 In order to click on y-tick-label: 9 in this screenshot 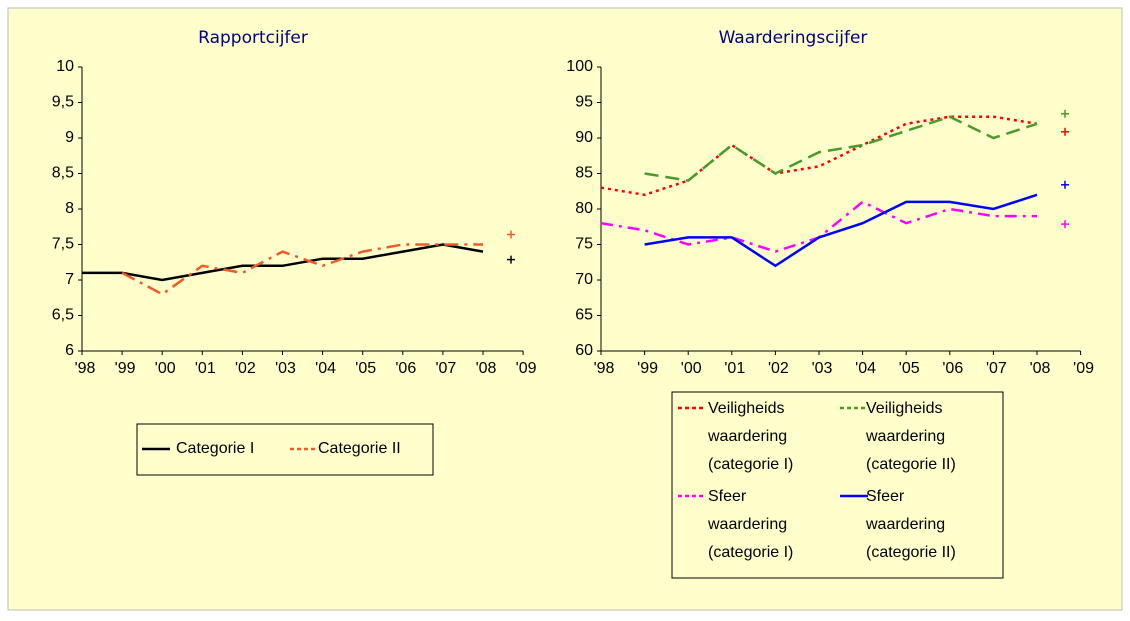, I will do `click(69, 137)`.